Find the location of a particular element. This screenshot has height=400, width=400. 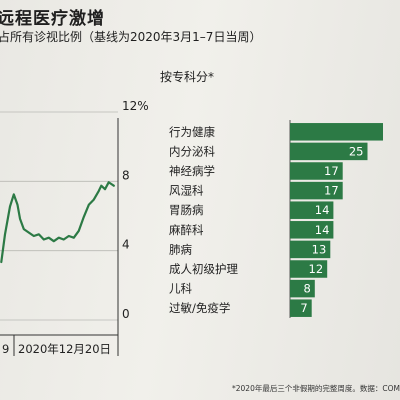

line-chart-series is located at coordinates (57, 222).